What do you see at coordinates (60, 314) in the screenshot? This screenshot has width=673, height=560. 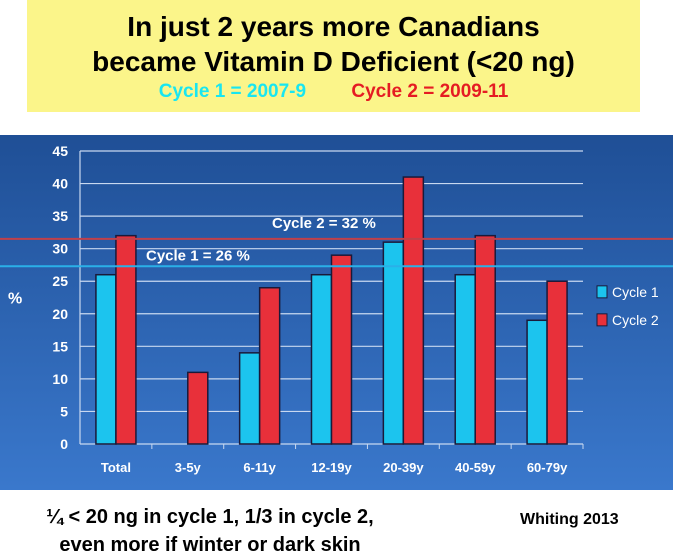 I see `y-tick-label: 20` at bounding box center [60, 314].